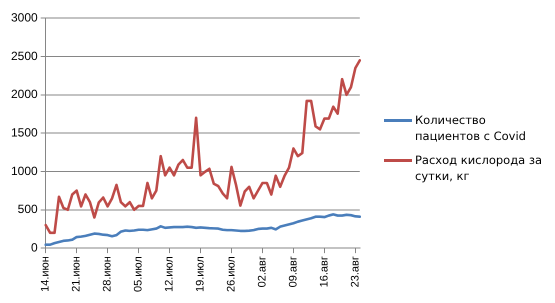 Image resolution: width=555 pixels, height=303 pixels. I want to click on x-tick-label: 16.авг, so click(324, 272).